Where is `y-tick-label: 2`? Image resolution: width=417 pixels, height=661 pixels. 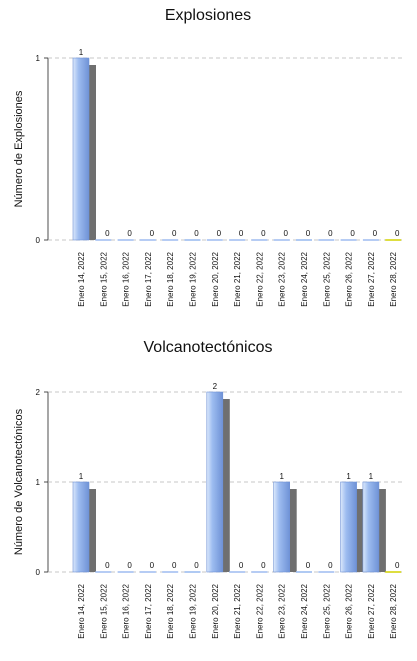
y-tick-label: 2 is located at coordinates (38, 392).